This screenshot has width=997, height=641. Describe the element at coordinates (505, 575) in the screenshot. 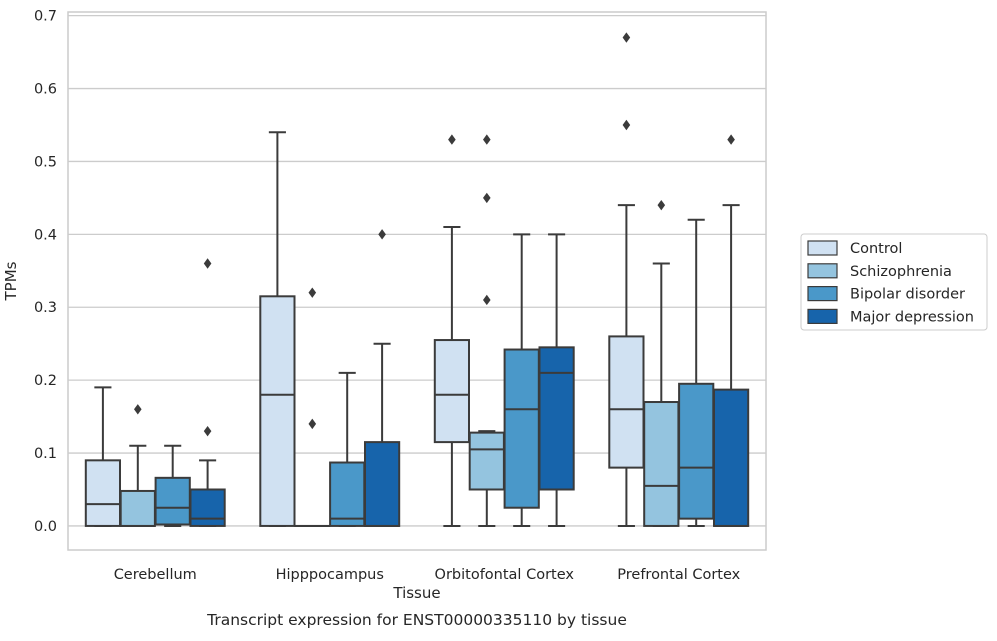

I see `x-tick-label: Orbitofontal Cortex` at that location.